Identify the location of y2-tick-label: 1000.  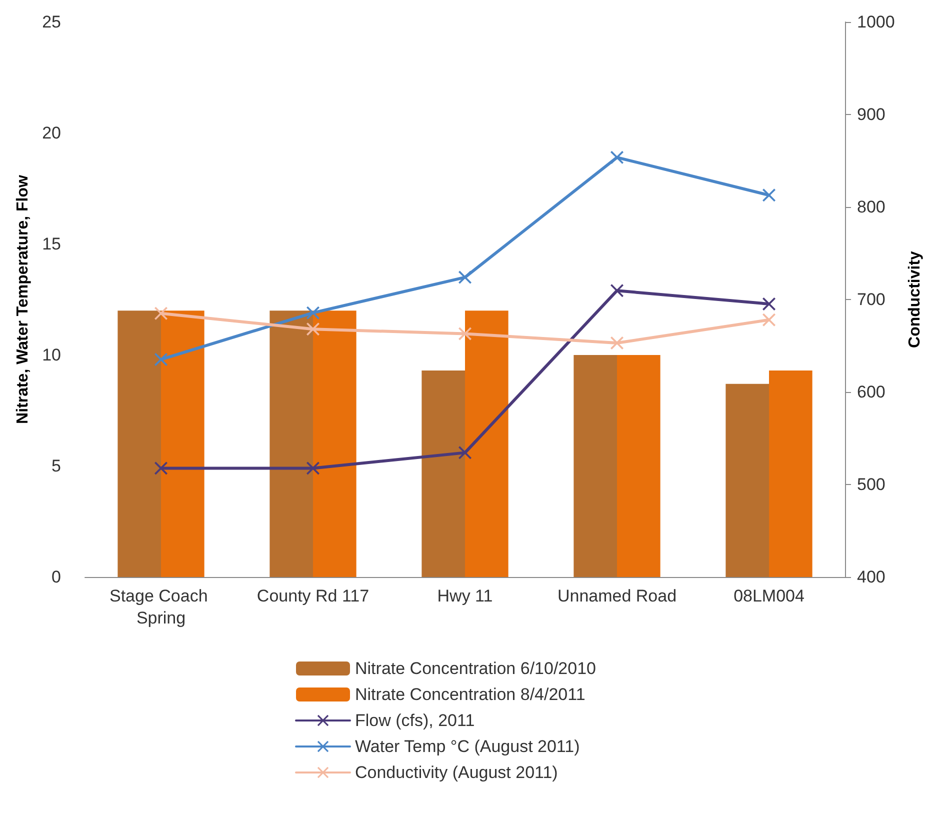
(876, 22).